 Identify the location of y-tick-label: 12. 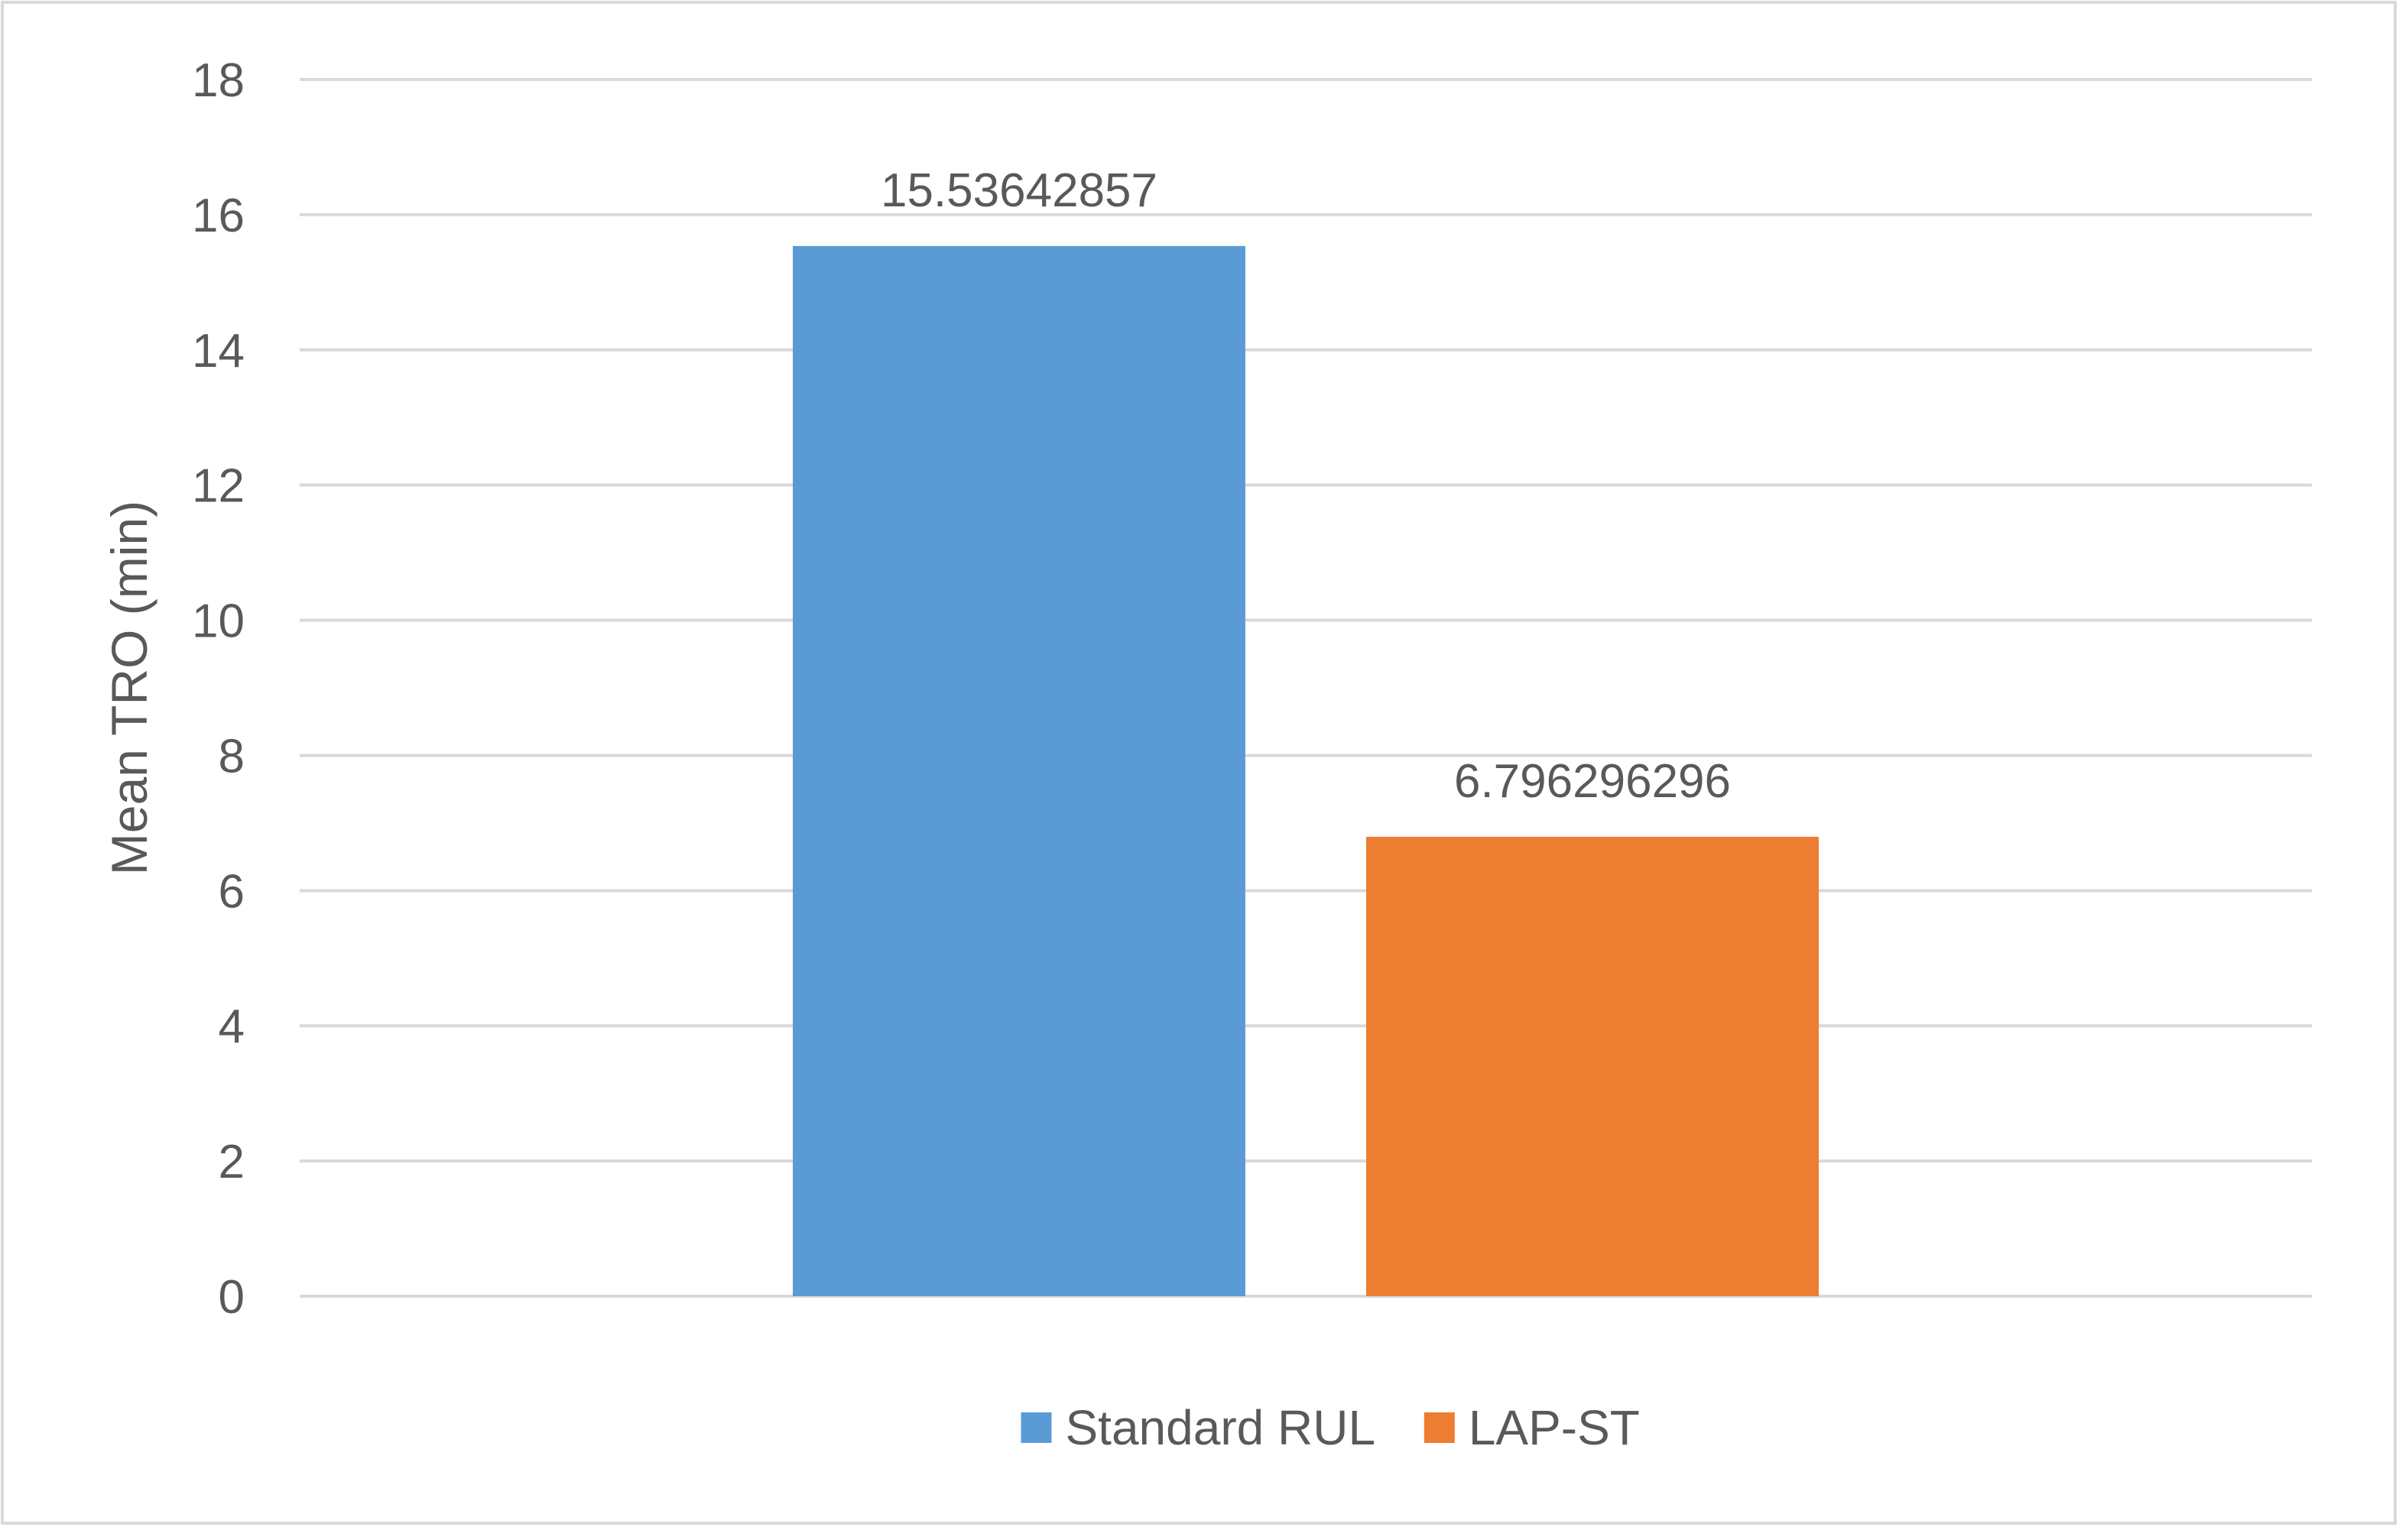
(218, 487).